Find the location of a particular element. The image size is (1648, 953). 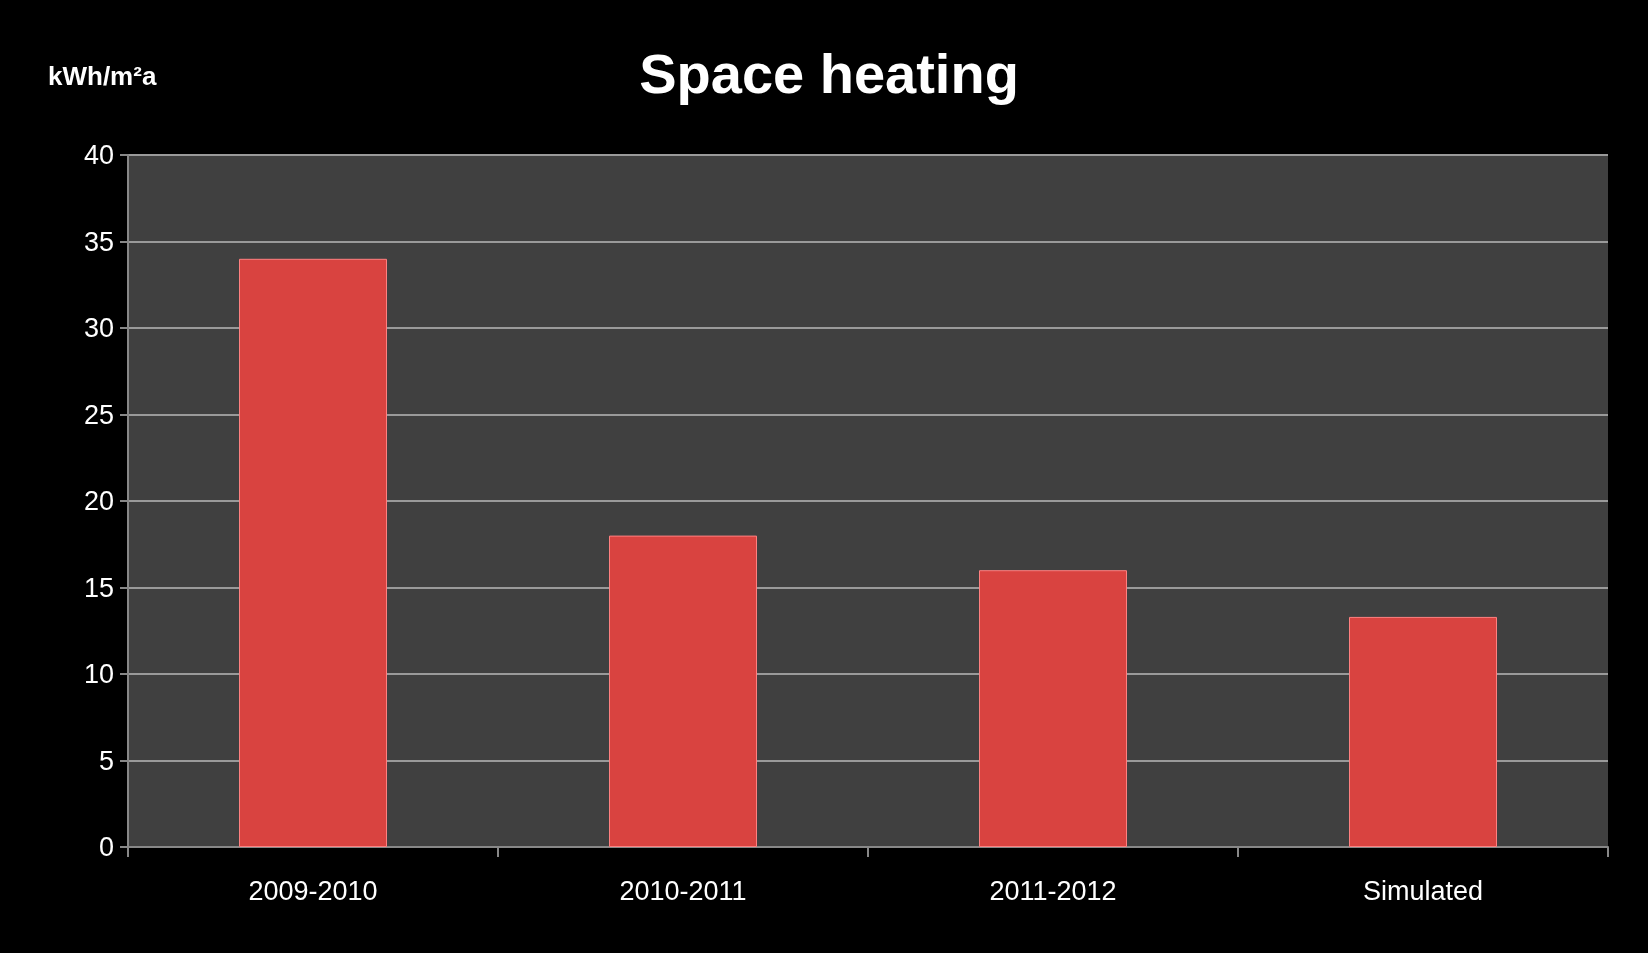

x-tick-label: Simulated is located at coordinates (1423, 890).